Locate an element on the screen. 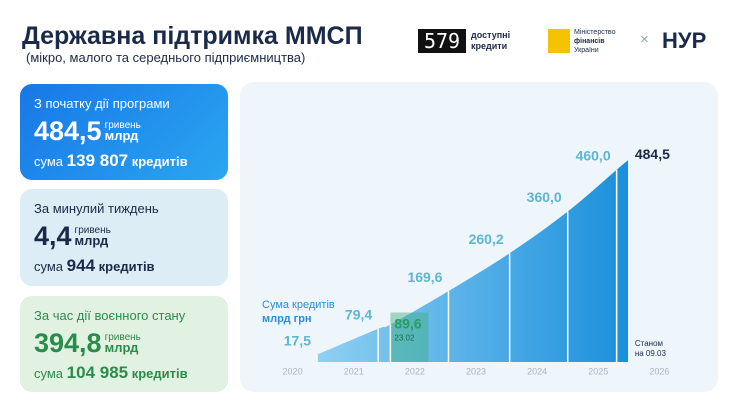 The height and width of the screenshot is (416, 740). end-note: Станом is located at coordinates (649, 343).